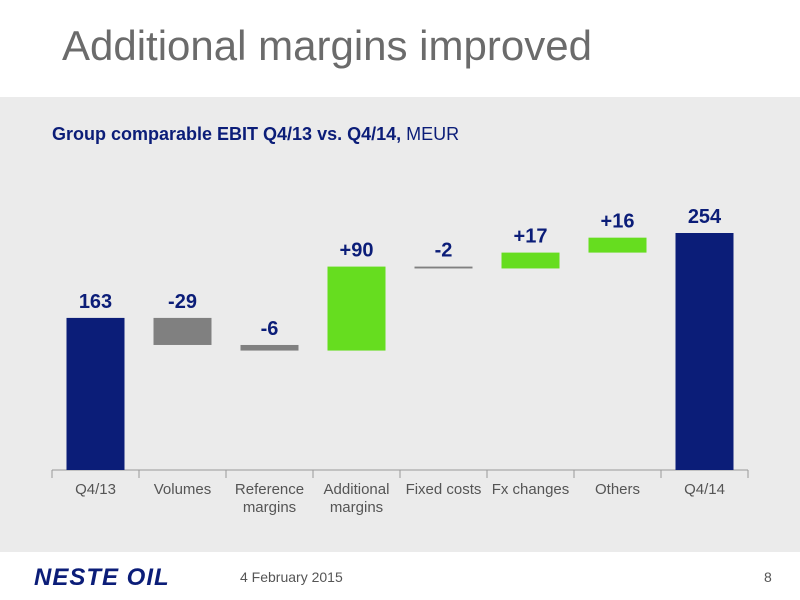 This screenshot has width=800, height=600. Describe the element at coordinates (270, 329) in the screenshot. I see `value-label: -6` at that location.